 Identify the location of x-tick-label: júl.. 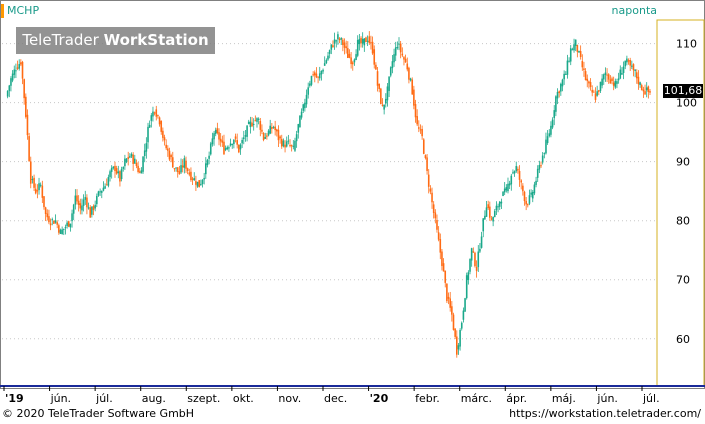
(651, 398).